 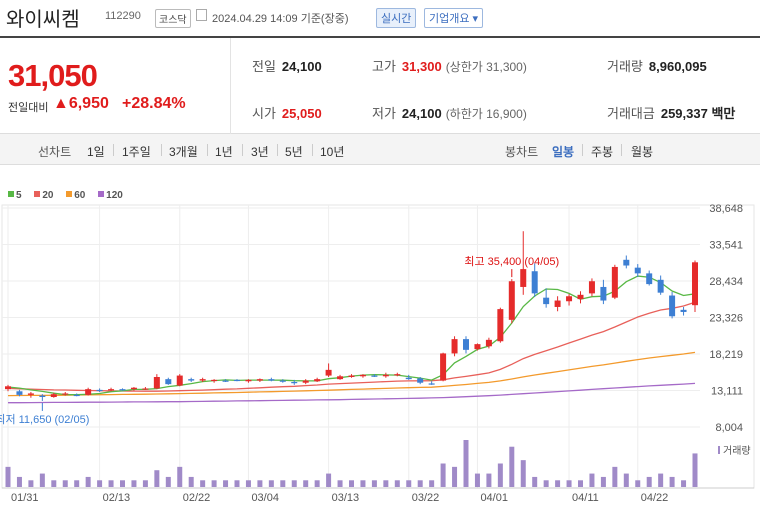 What do you see at coordinates (265, 498) in the screenshot?
I see `x-tick-label: 03/04` at bounding box center [265, 498].